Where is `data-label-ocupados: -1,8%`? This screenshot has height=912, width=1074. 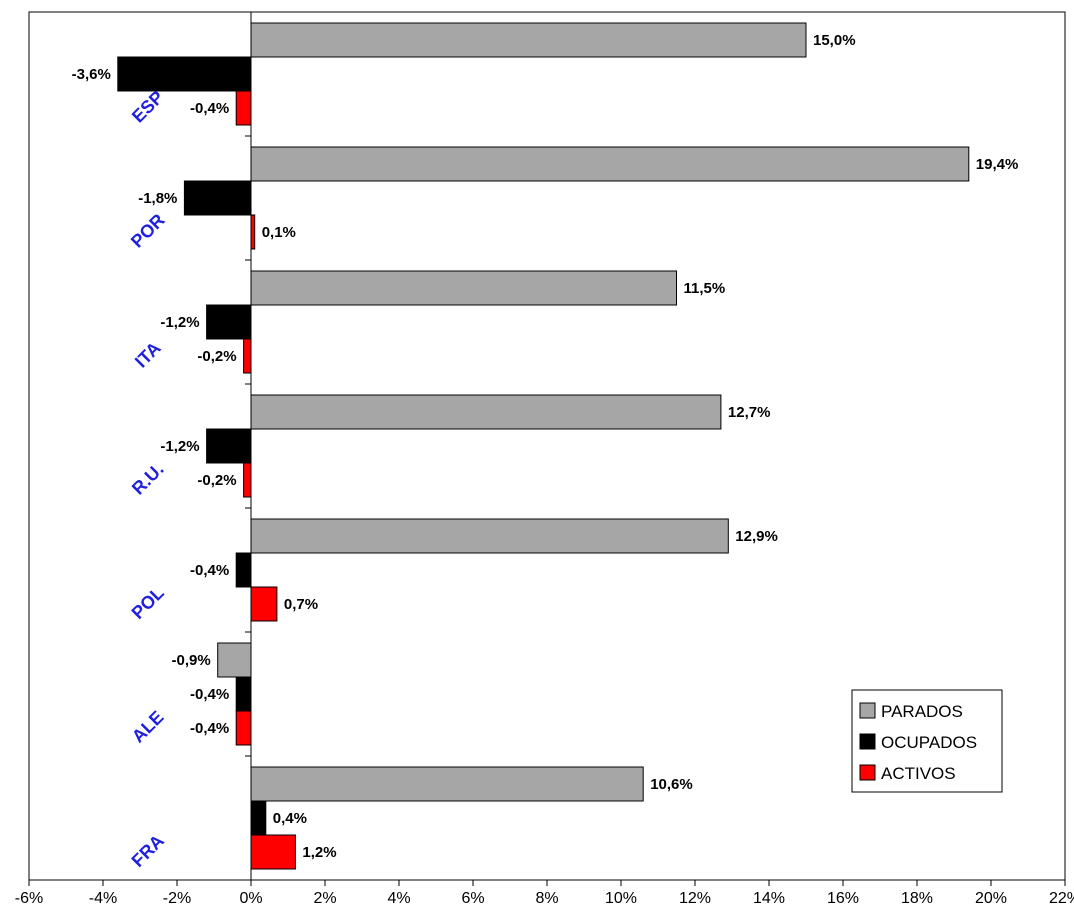 data-label-ocupados: -1,8% is located at coordinates (157, 198).